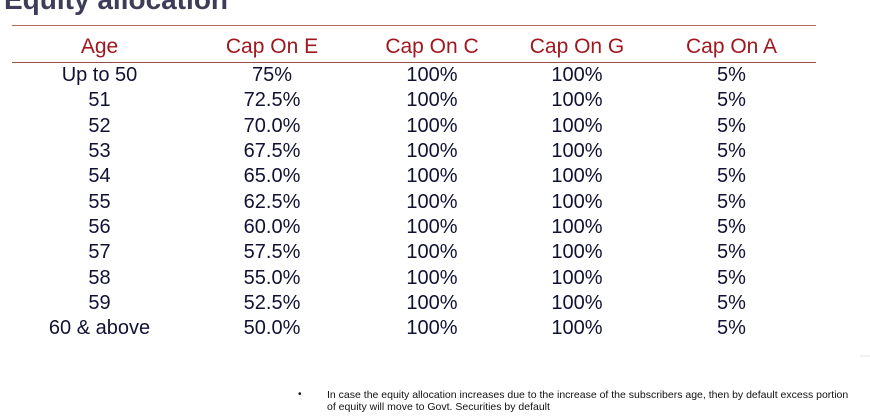  I want to click on table-header-row: Age Cap On E Cap On C Cap On G Cap On A, so click(414, 47).